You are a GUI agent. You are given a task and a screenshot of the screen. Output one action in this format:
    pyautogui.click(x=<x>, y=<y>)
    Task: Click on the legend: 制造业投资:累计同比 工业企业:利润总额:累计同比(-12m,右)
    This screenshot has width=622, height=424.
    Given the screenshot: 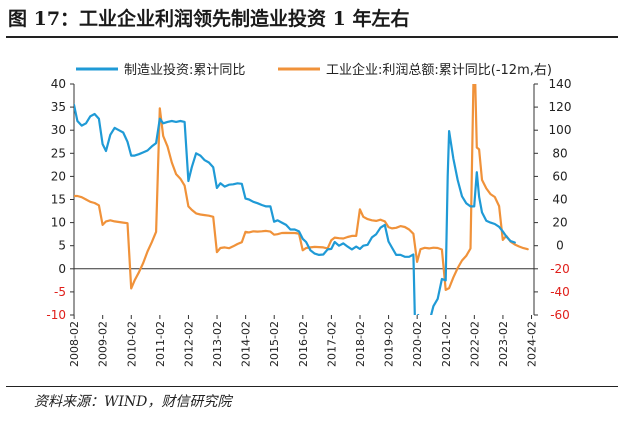 What is the action you would take?
    pyautogui.click(x=314, y=70)
    